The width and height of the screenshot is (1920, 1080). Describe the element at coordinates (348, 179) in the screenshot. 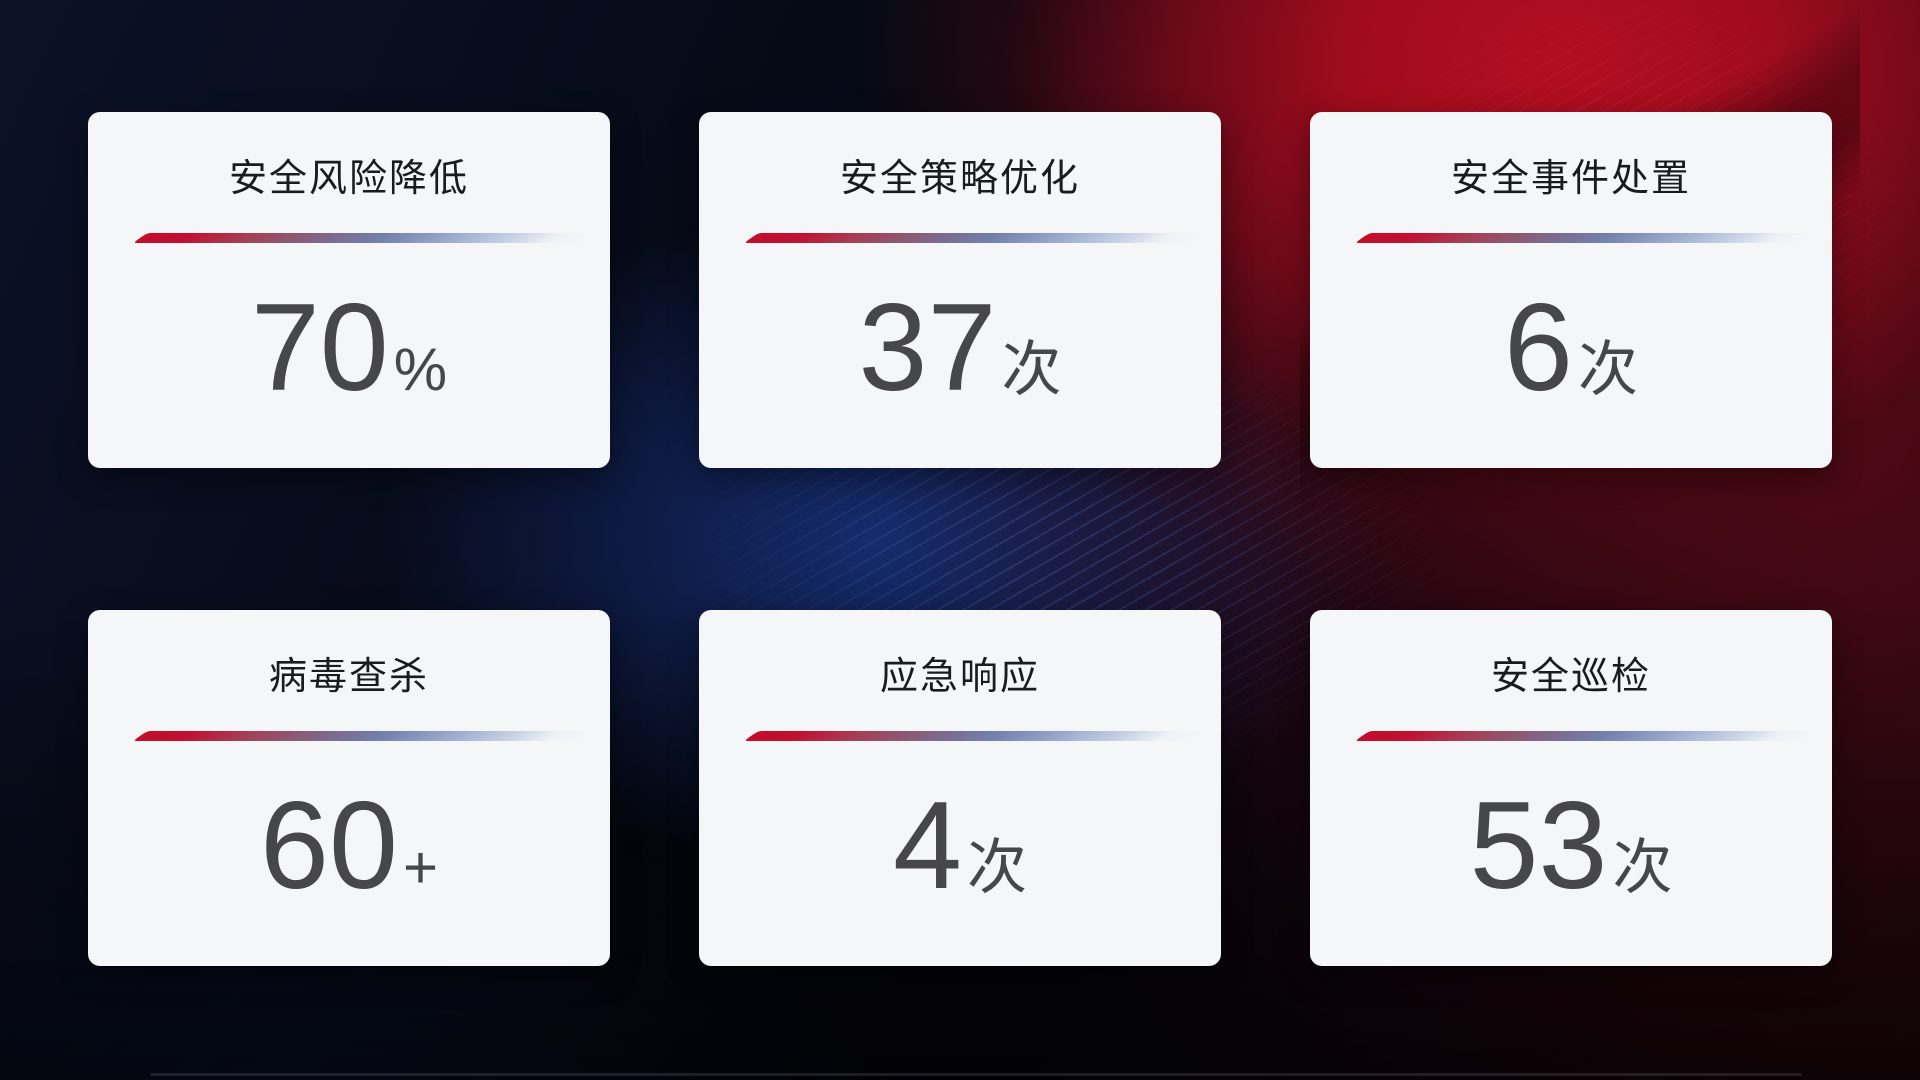

I see `stat-card-title: 安全风险降低` at that location.